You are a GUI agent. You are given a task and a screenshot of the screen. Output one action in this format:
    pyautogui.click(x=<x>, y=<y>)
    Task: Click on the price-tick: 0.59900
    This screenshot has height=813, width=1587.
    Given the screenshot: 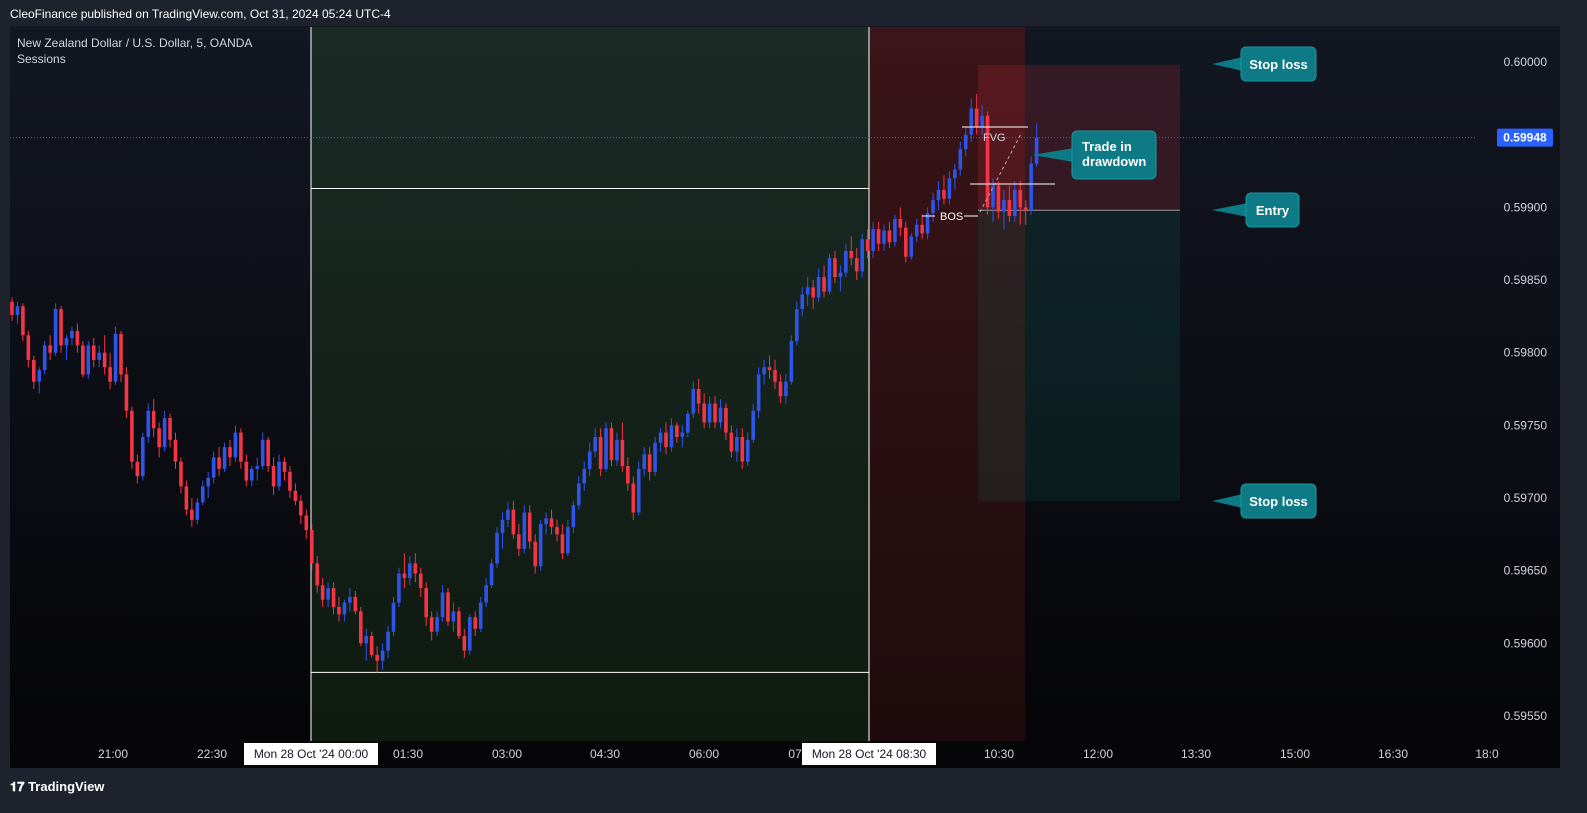 What is the action you would take?
    pyautogui.click(x=1526, y=207)
    